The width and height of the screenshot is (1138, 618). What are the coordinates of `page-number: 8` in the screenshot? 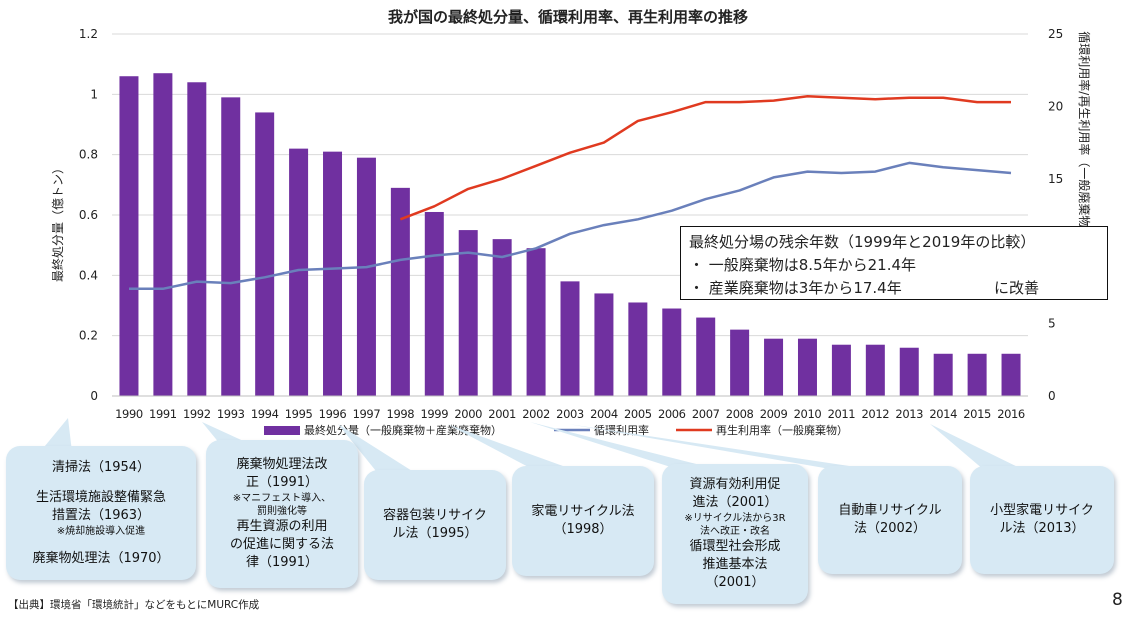 It's located at (1117, 600).